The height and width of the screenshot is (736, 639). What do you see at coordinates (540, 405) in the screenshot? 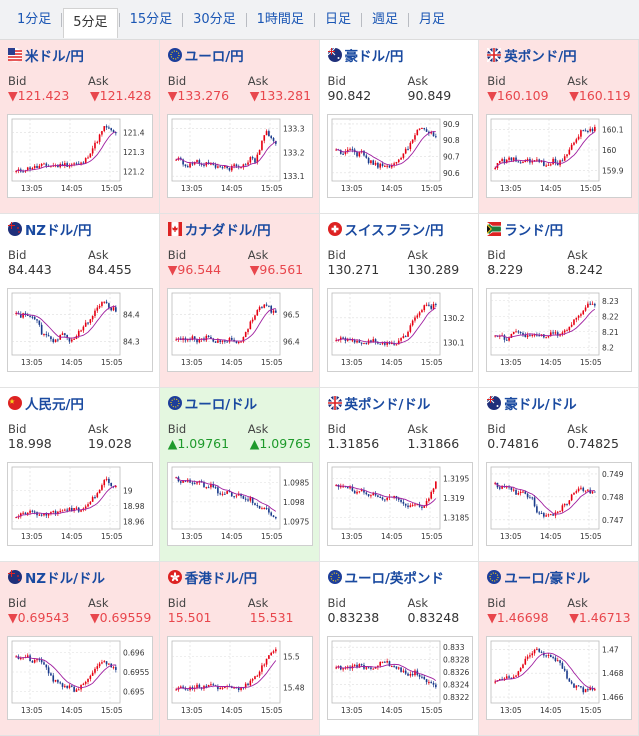
I see `pair-name: 豪ドル/ドル` at bounding box center [540, 405].